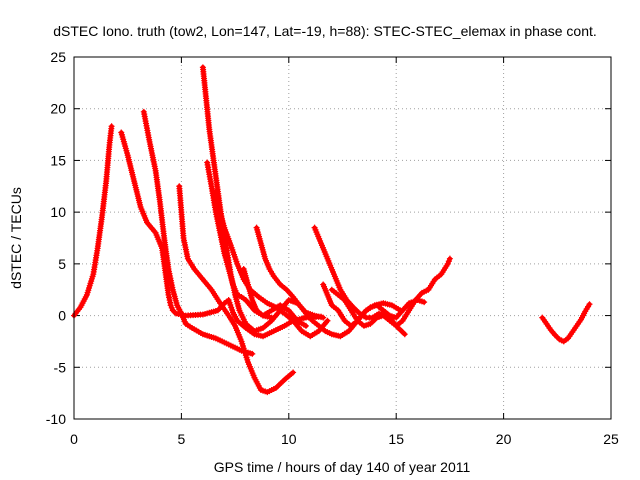  Describe the element at coordinates (344, 439) in the screenshot. I see `x-tick-labels: 0 5 10 15 20 25` at that location.